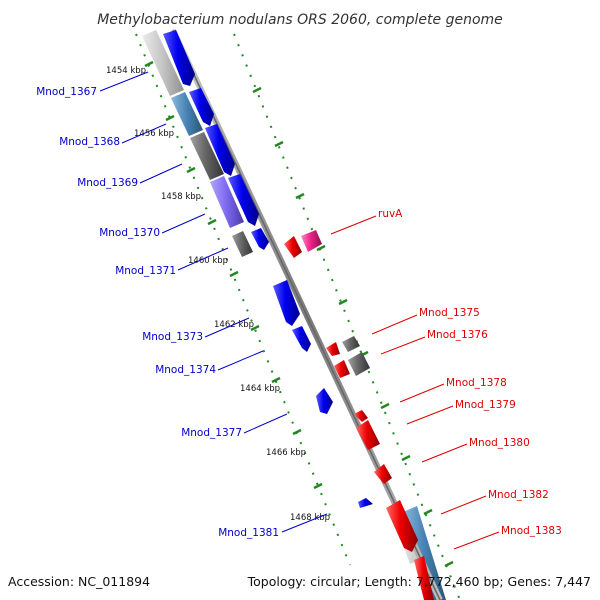 This screenshot has height=600, width=600. Describe the element at coordinates (126, 71) in the screenshot. I see `kbp-label: 1454 kbp` at that location.